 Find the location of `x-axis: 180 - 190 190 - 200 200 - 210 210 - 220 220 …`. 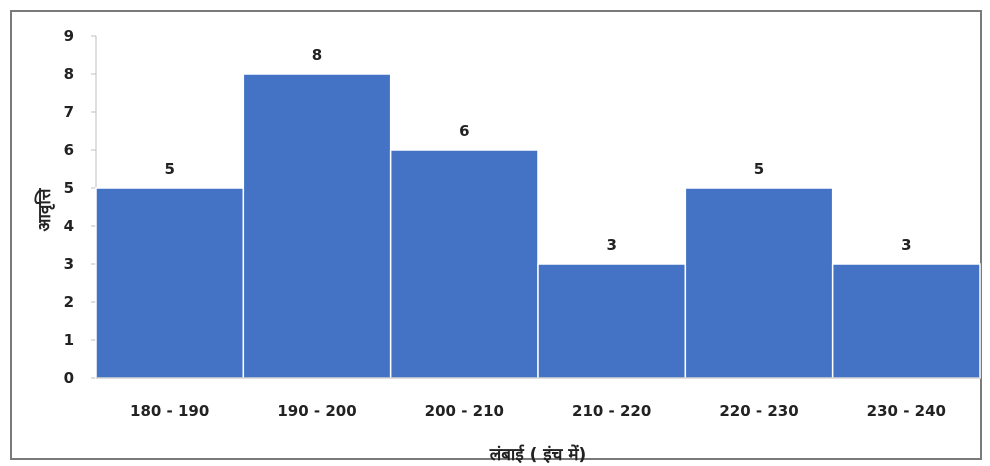

x-axis: 180 - 190 190 - 200 200 - 210 210 - 220 220 … is located at coordinates (538, 398).